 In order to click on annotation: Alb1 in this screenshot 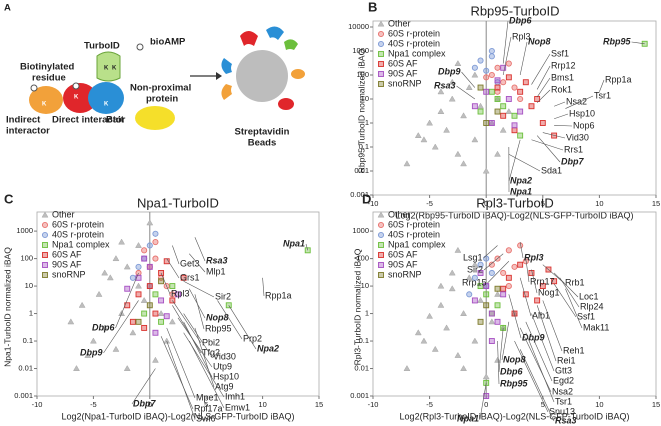, I will do `click(541, 315)`.